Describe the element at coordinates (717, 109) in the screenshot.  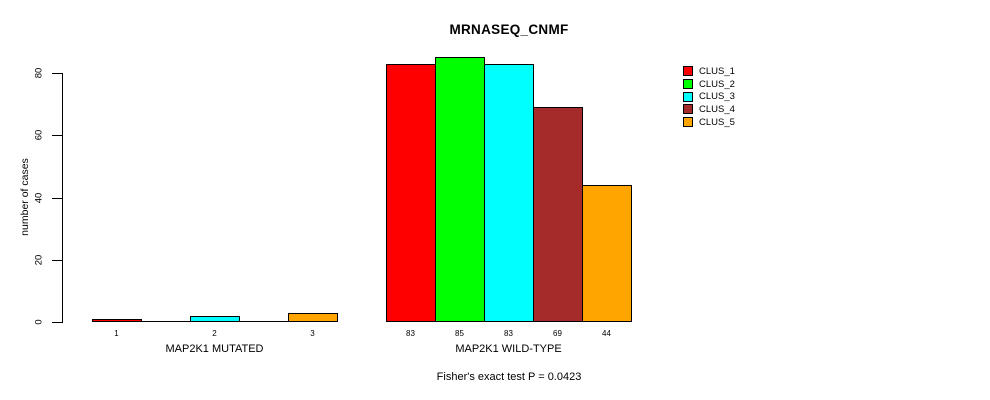
I see `legend-label: CLUS_4` at that location.